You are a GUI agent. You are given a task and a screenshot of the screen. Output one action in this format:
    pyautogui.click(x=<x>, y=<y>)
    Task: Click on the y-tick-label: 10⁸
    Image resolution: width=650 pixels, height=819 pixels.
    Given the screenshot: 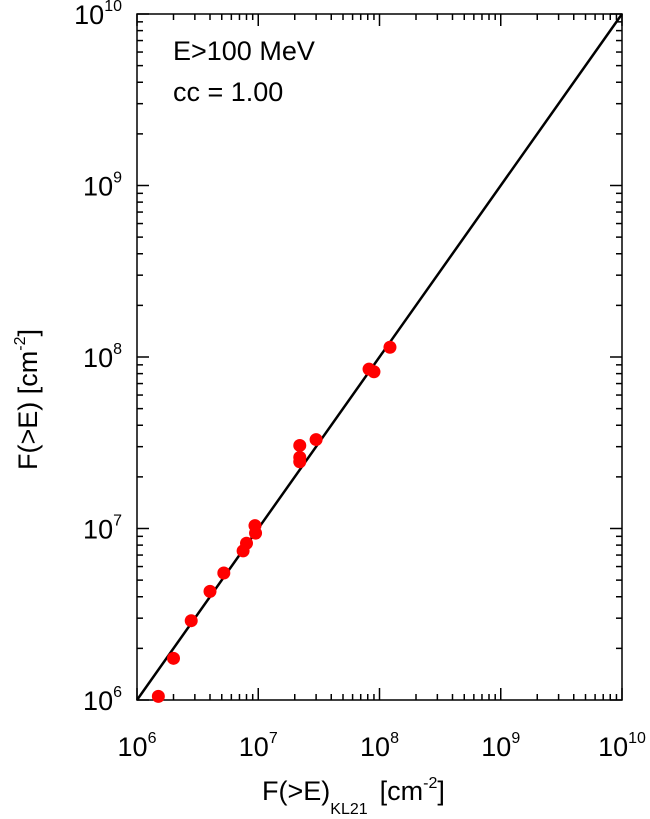 What is the action you would take?
    pyautogui.click(x=102, y=357)
    